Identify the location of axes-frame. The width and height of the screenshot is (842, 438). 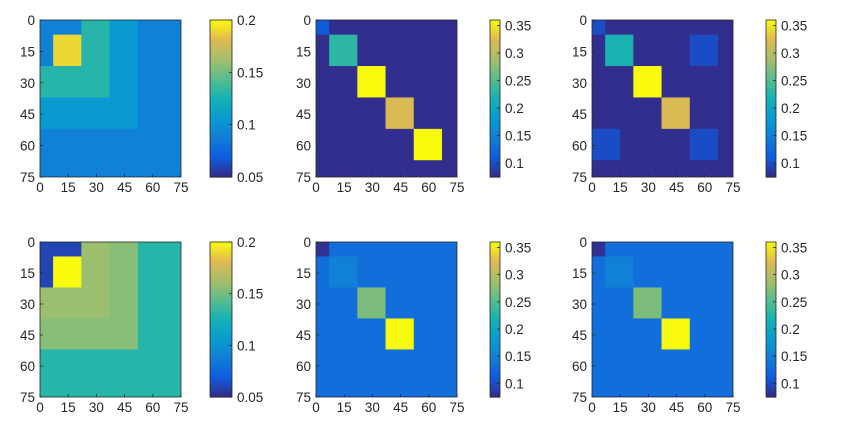
(386, 98).